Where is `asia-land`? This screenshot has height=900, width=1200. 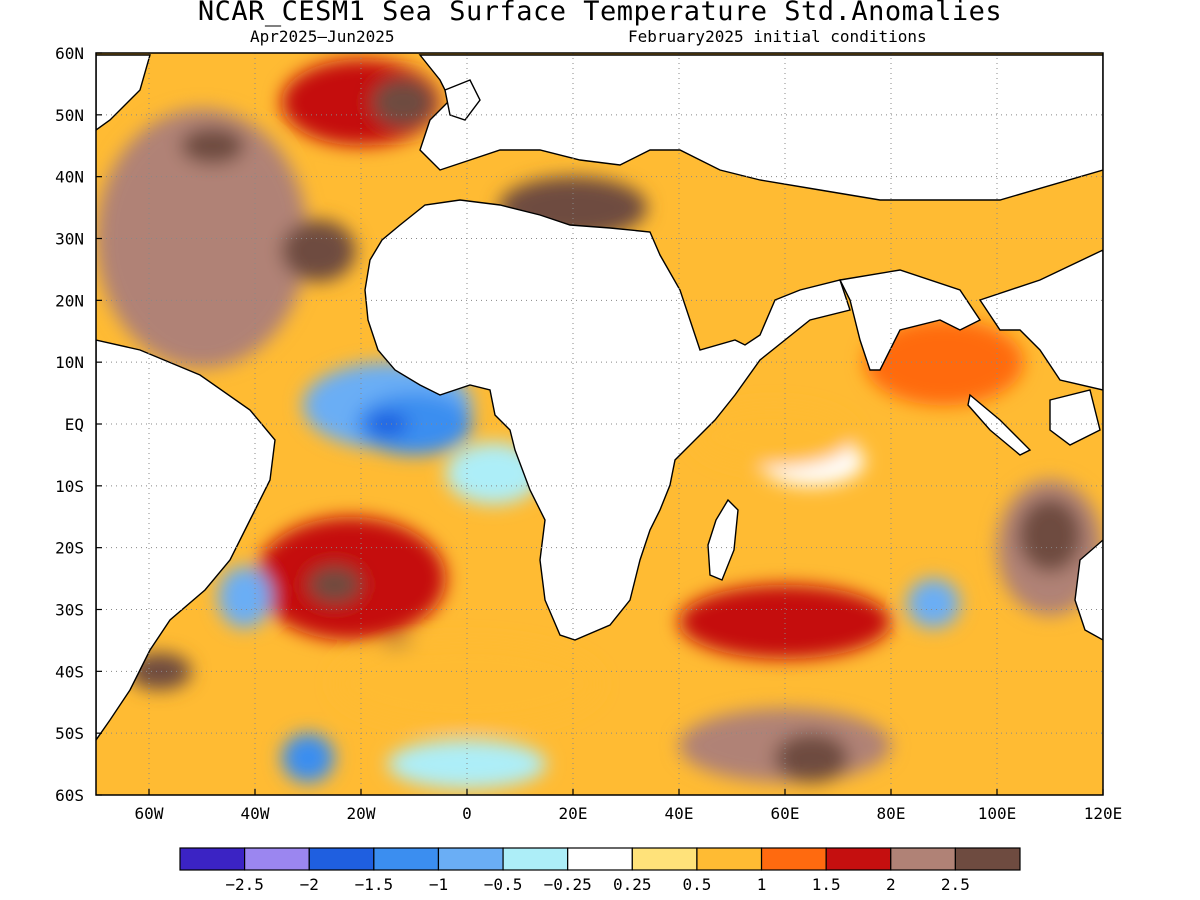 asia-land is located at coordinates (1040, 320).